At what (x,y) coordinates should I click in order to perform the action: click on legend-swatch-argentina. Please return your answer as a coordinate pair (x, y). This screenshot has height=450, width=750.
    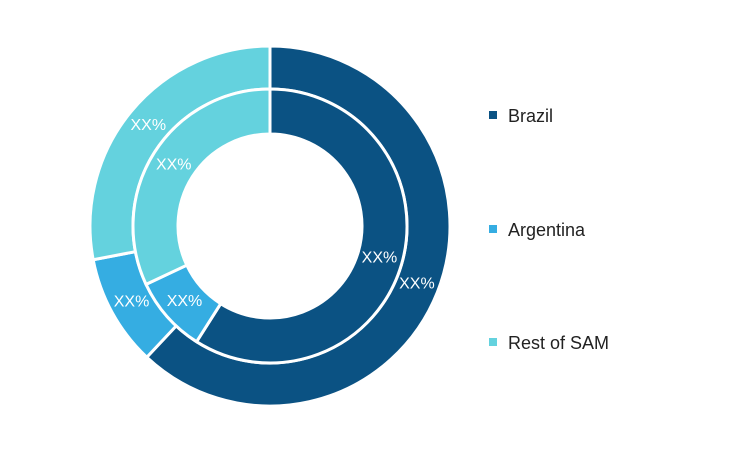
    Looking at the image, I should click on (493, 229).